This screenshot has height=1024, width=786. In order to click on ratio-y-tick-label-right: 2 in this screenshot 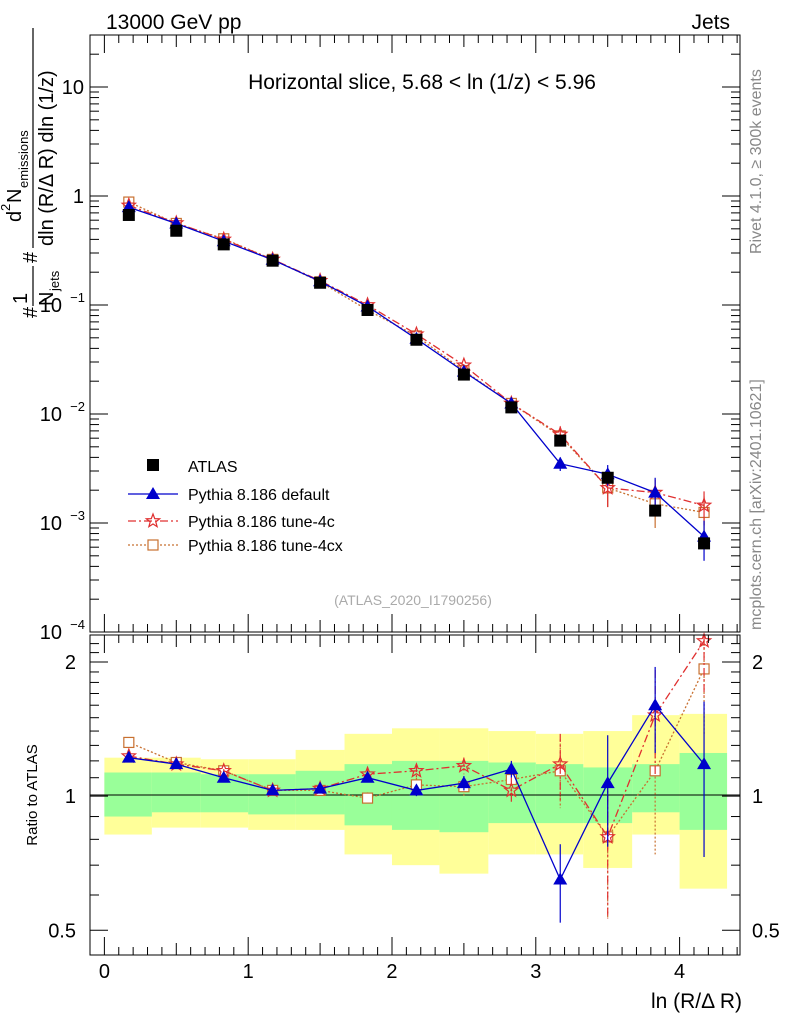, I will do `click(757, 663)`.